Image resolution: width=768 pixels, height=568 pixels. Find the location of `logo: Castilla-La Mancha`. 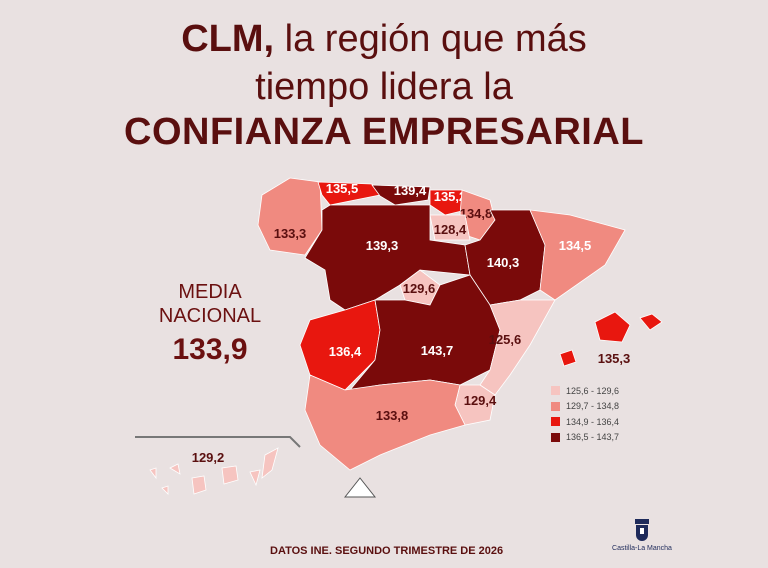

logo: Castilla-La Mancha is located at coordinates (642, 534).